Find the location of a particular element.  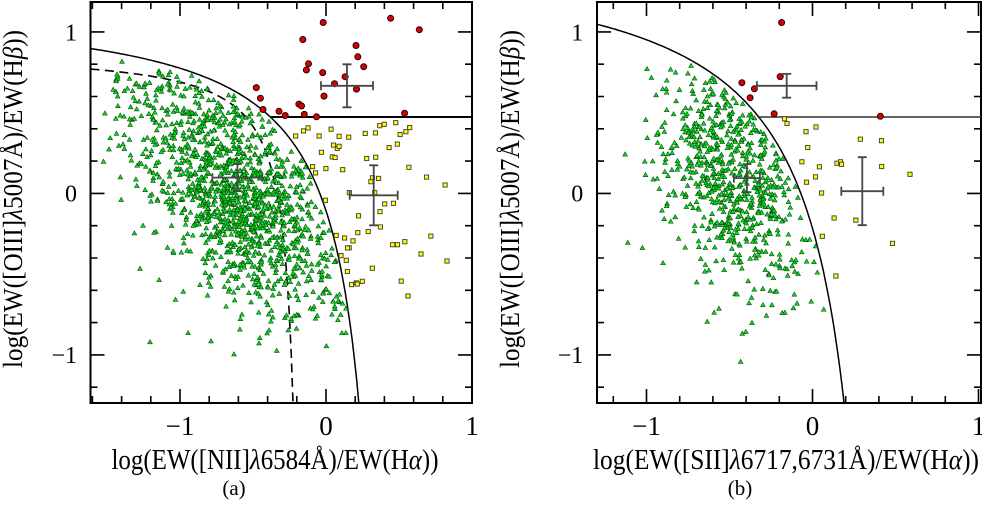

svg-text: (b) is located at coordinates (740, 488).